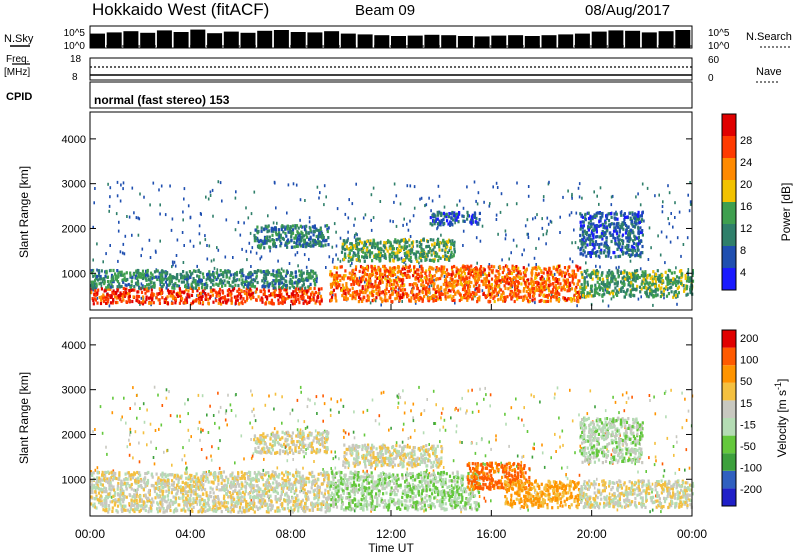 The height and width of the screenshot is (554, 800). Describe the element at coordinates (75, 33) in the screenshot. I see `noise-tick-top-left: 10^5` at that location.